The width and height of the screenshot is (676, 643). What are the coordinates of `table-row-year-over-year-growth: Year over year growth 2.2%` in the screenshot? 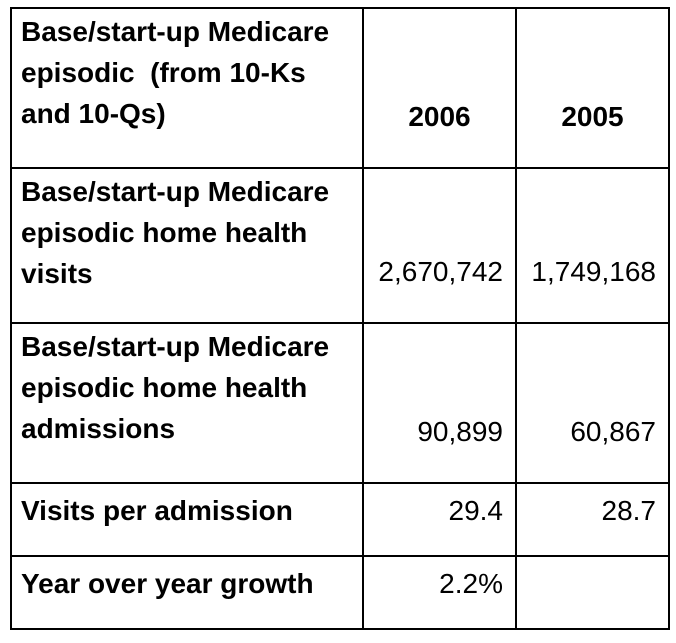 It's located at (340, 592).